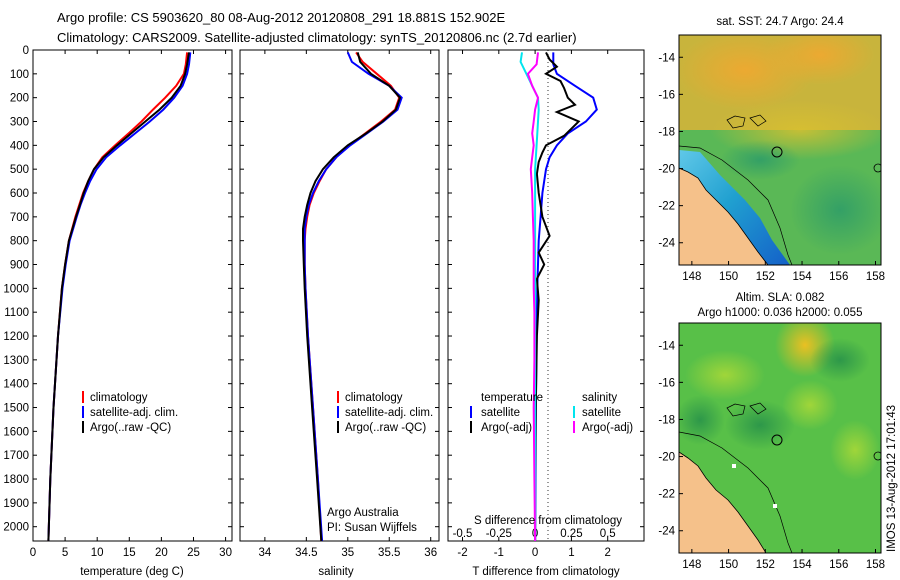 This screenshot has height=580, width=900. I want to click on argo-float-marker, so click(777, 152).